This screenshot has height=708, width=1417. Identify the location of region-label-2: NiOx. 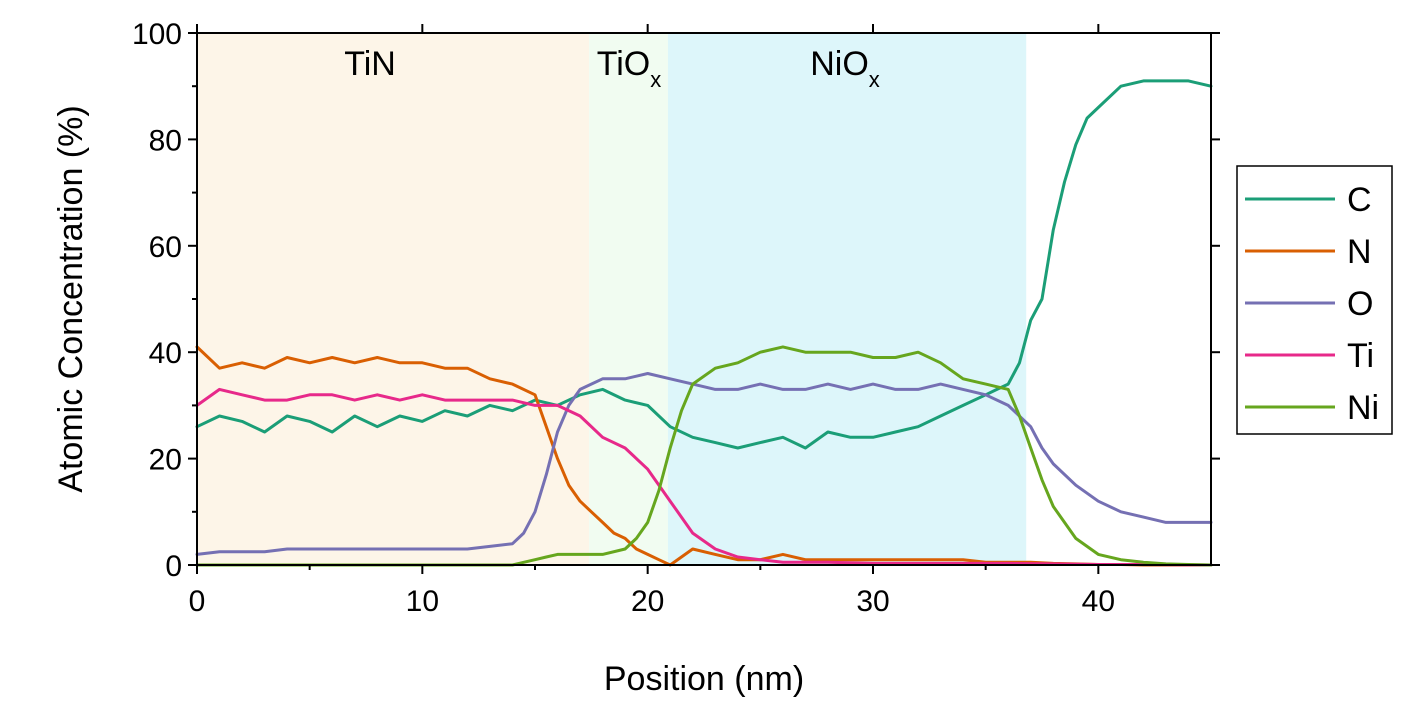
(845, 68).